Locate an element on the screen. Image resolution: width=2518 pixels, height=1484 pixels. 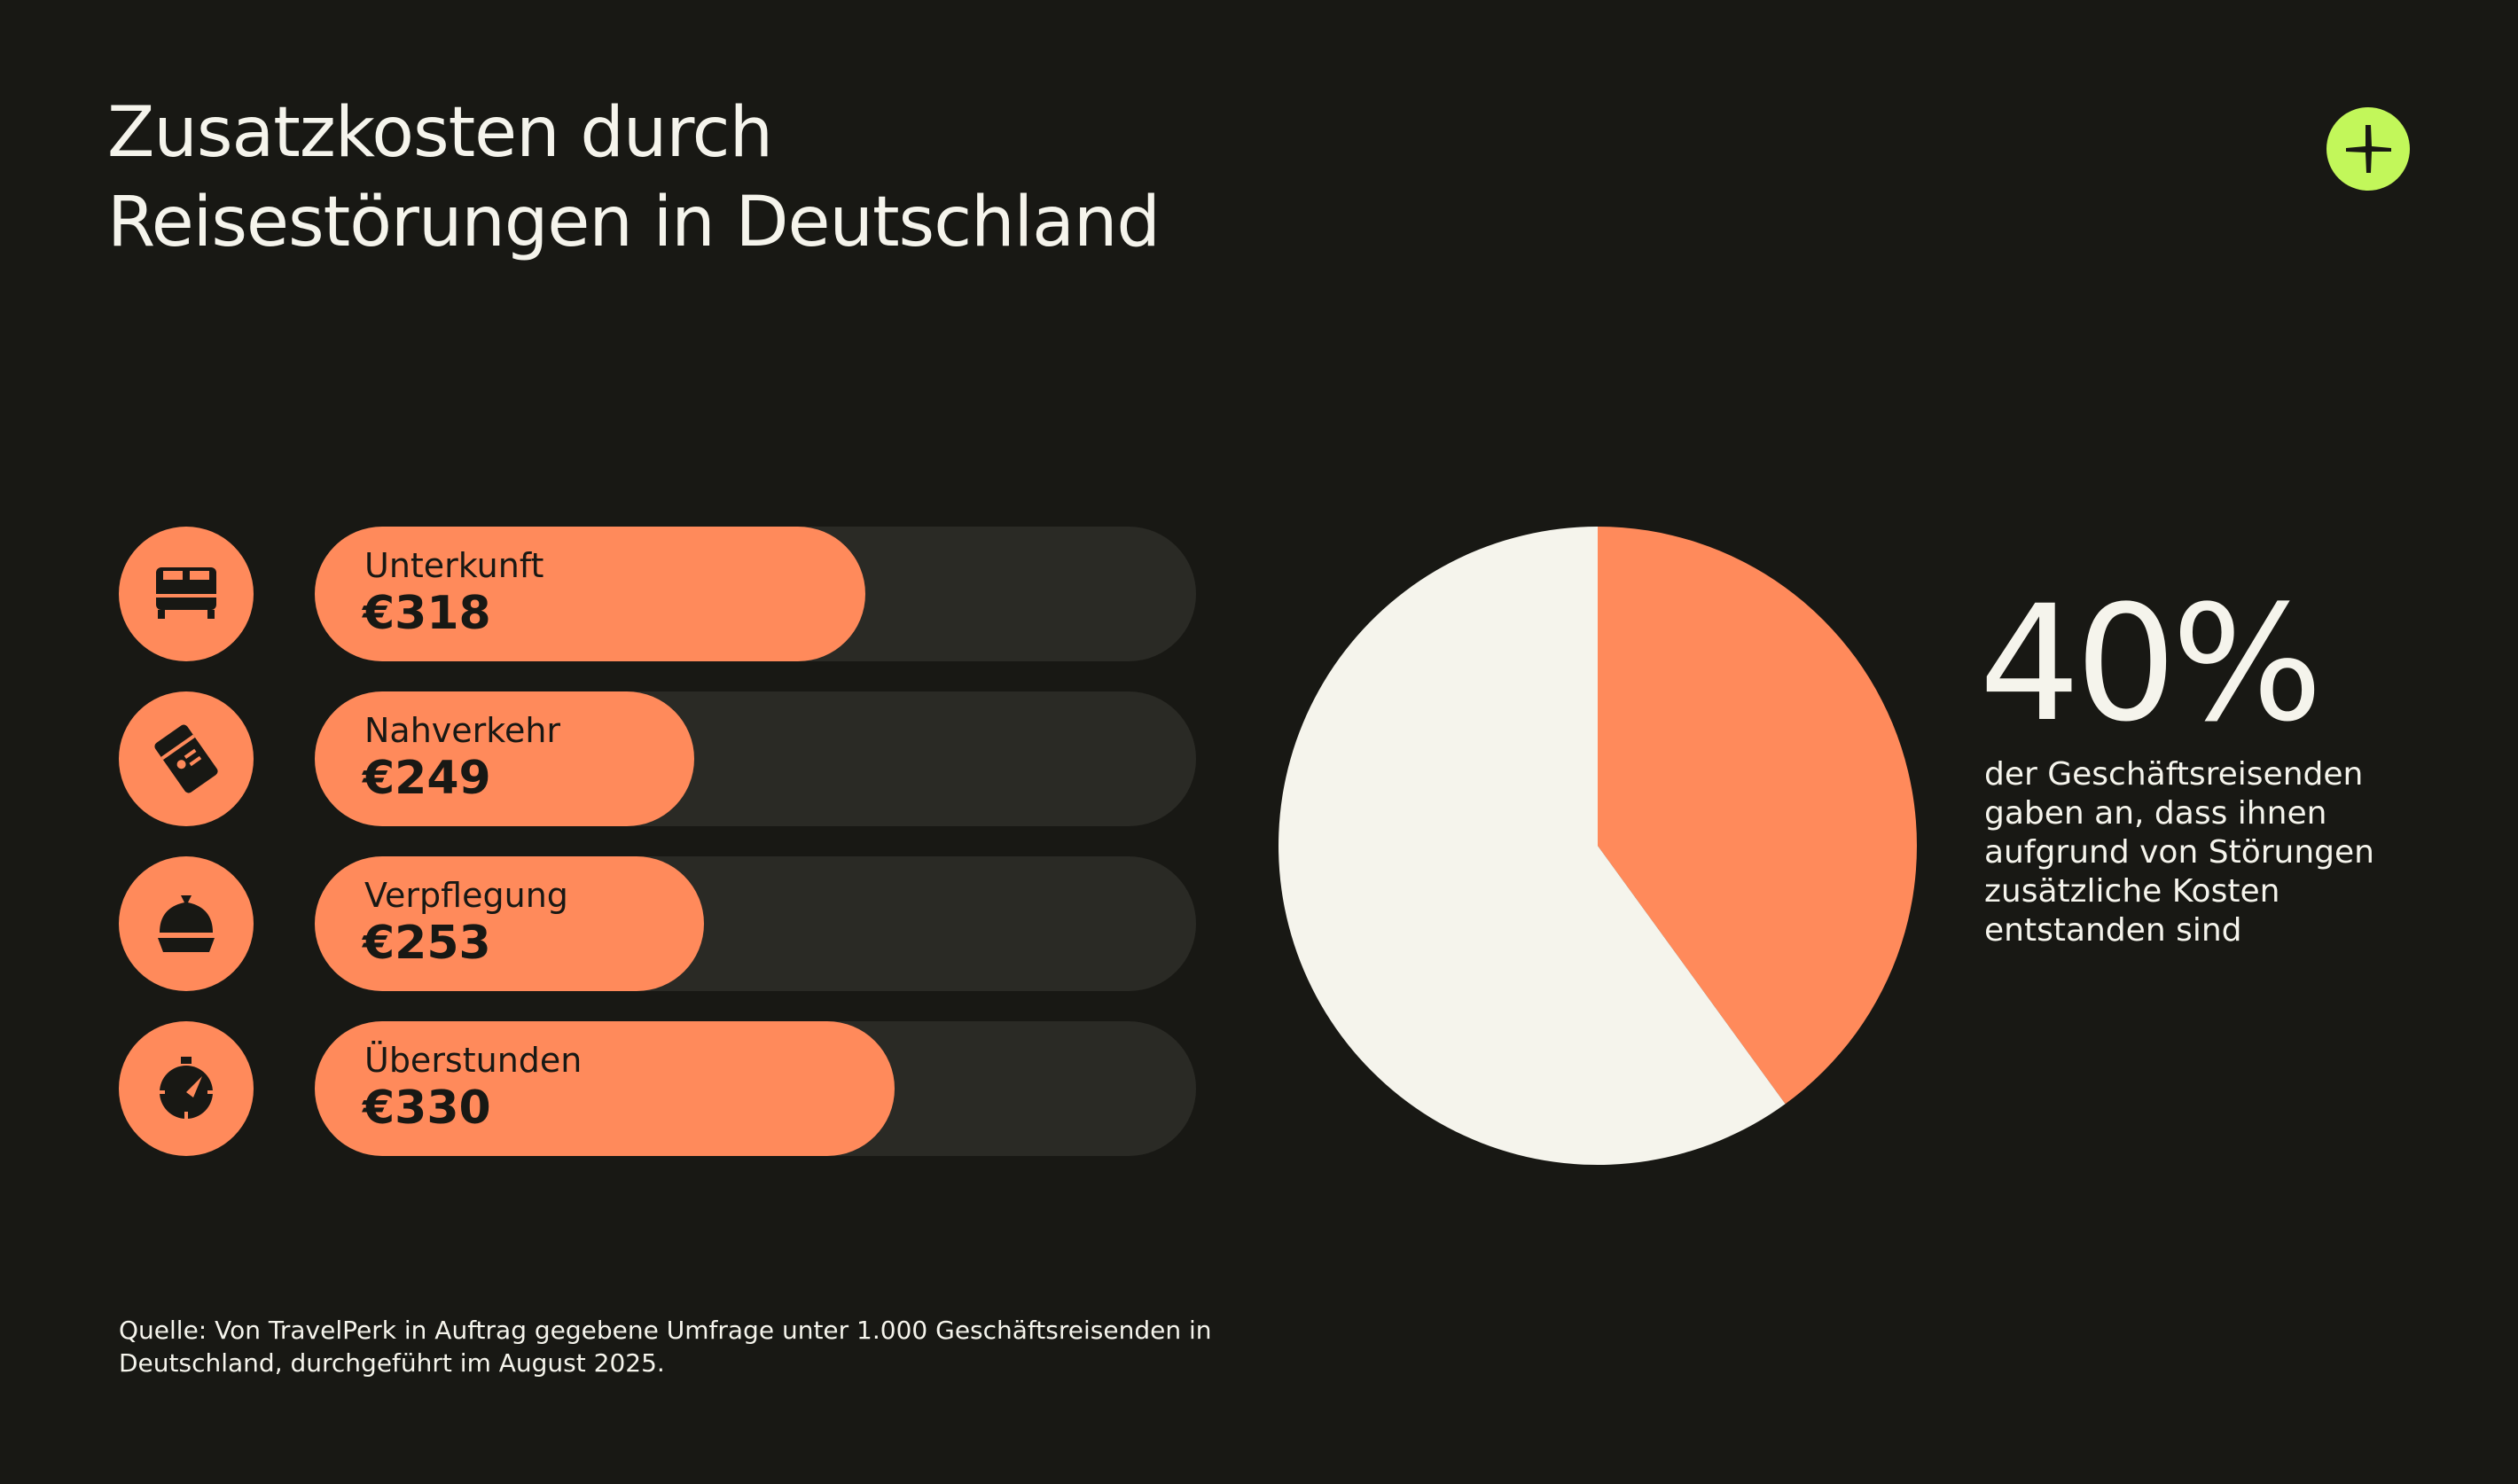
ticket-icon is located at coordinates (186, 758).